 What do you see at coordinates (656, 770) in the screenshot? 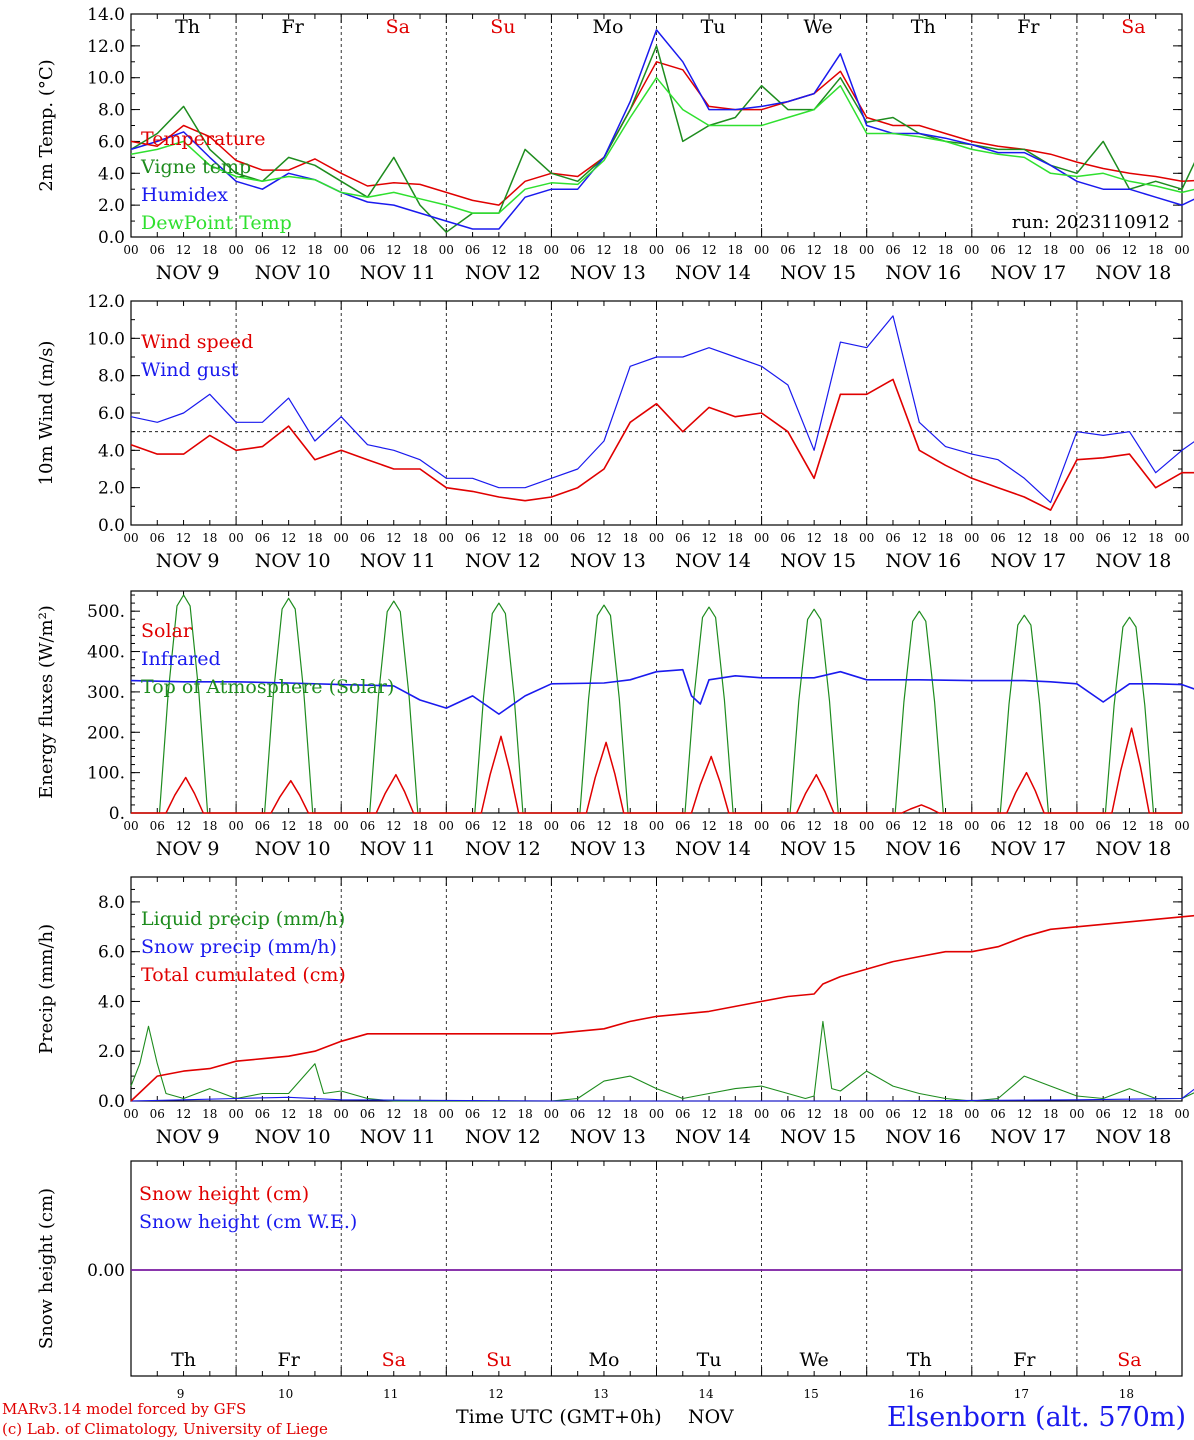
I see `series-solar` at bounding box center [656, 770].